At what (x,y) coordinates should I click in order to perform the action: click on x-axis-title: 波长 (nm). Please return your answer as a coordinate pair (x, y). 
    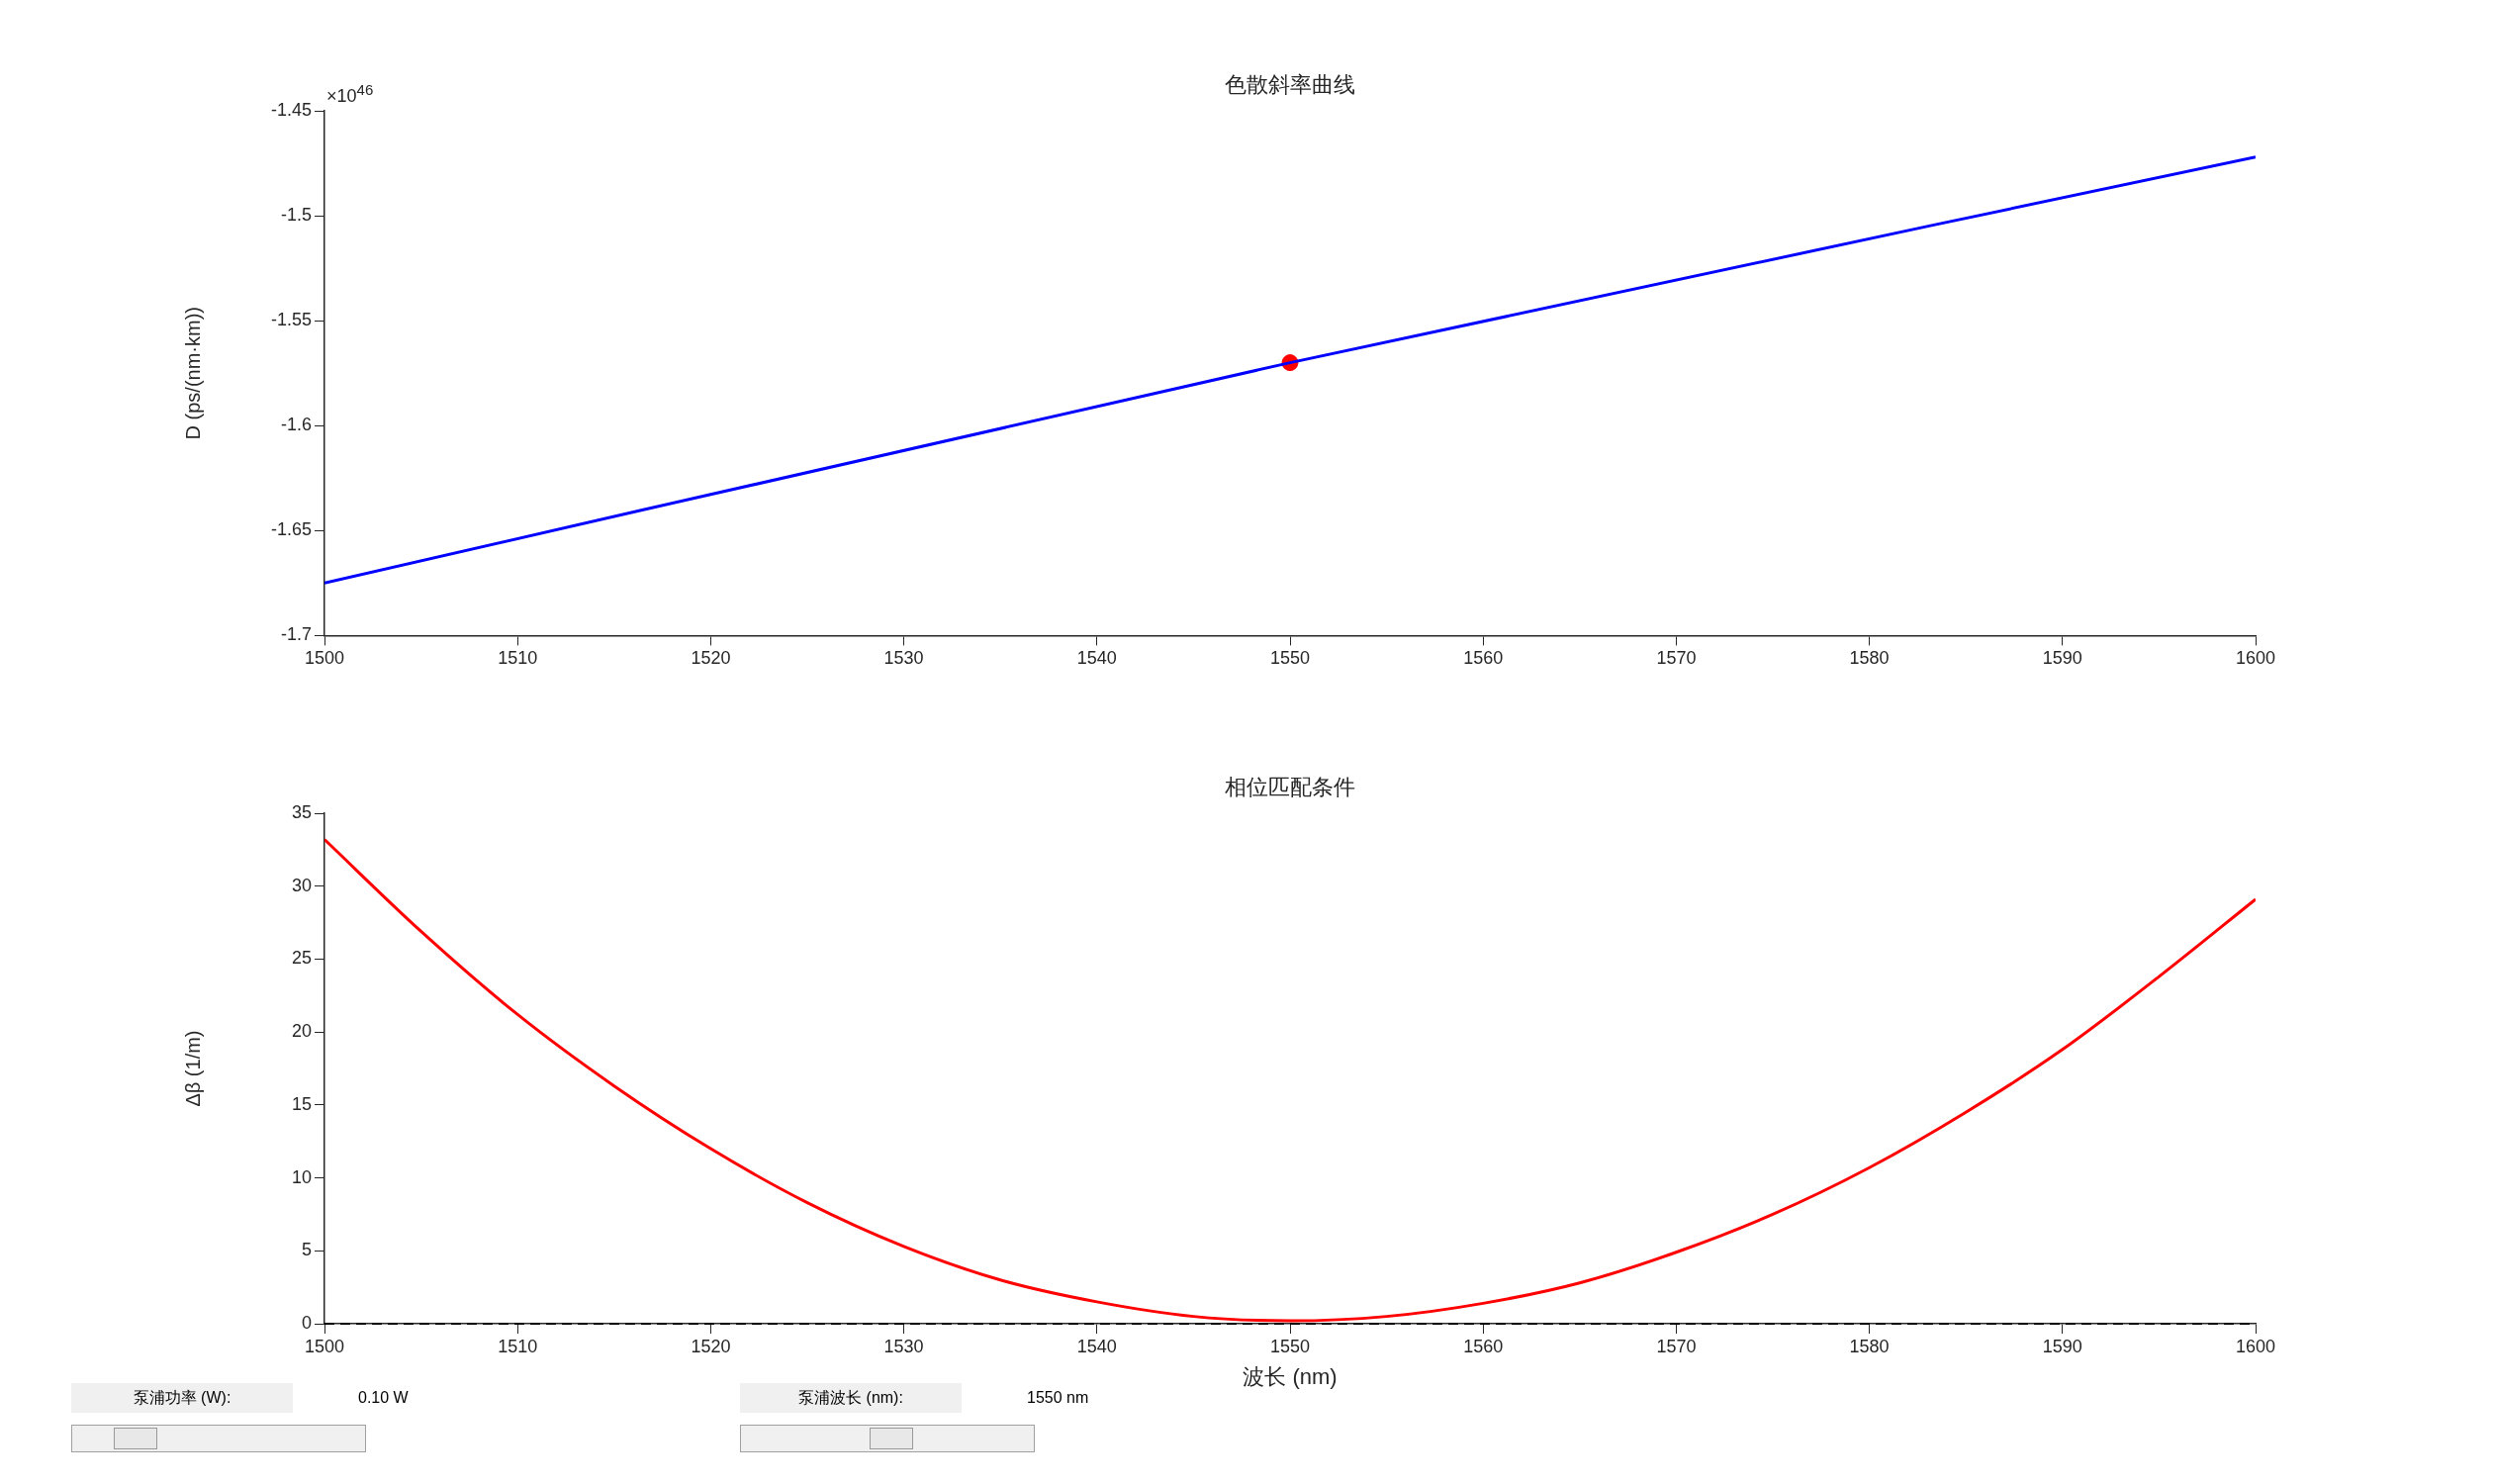
    Looking at the image, I should click on (1290, 1376).